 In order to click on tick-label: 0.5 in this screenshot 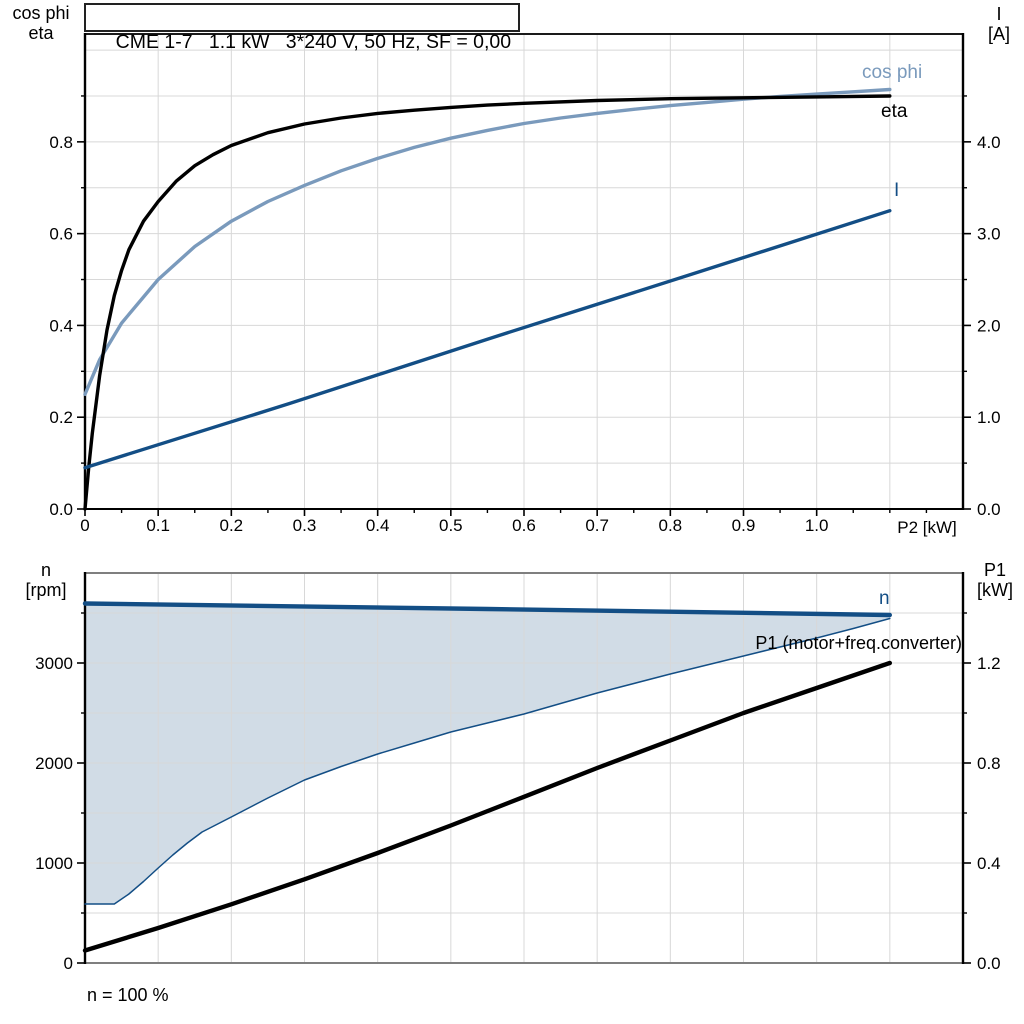, I will do `click(451, 525)`.